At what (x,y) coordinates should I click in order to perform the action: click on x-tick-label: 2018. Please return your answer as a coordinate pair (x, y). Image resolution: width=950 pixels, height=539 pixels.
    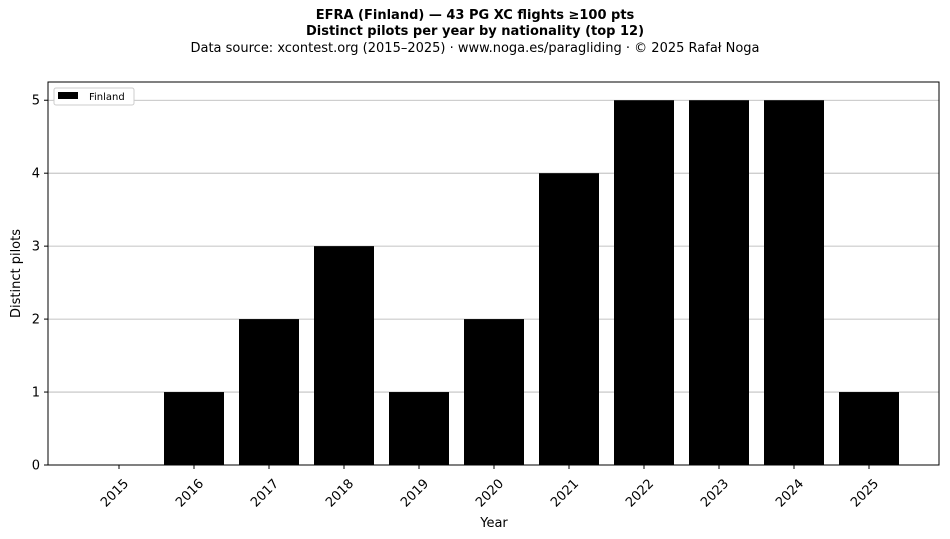
    Looking at the image, I should click on (340, 493).